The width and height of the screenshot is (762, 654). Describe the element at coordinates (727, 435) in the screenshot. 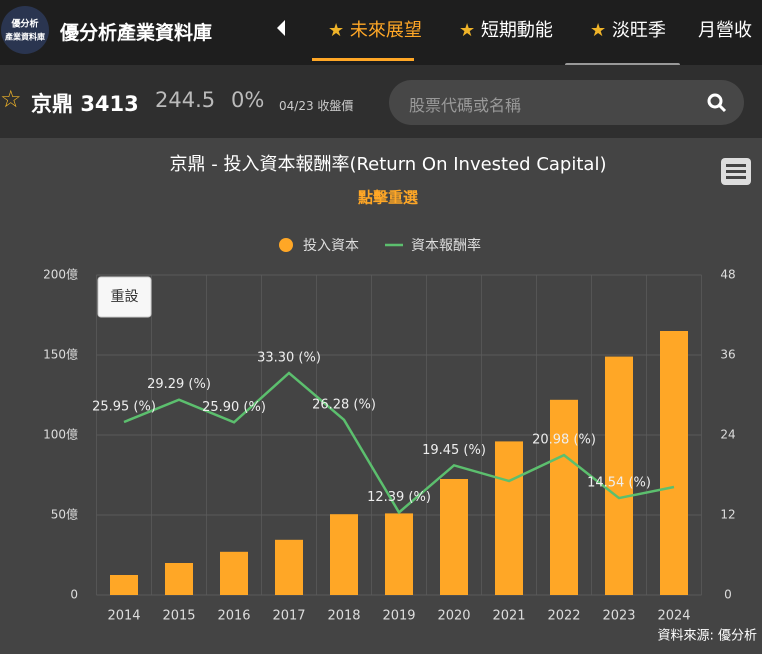

I see `y2-tick-label: 24` at that location.